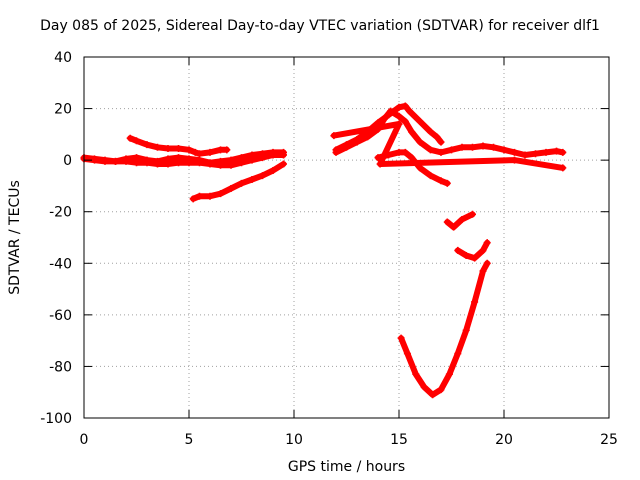 The image size is (640, 480). Describe the element at coordinates (60, 367) in the screenshot. I see `y-tick-label: -80` at that location.